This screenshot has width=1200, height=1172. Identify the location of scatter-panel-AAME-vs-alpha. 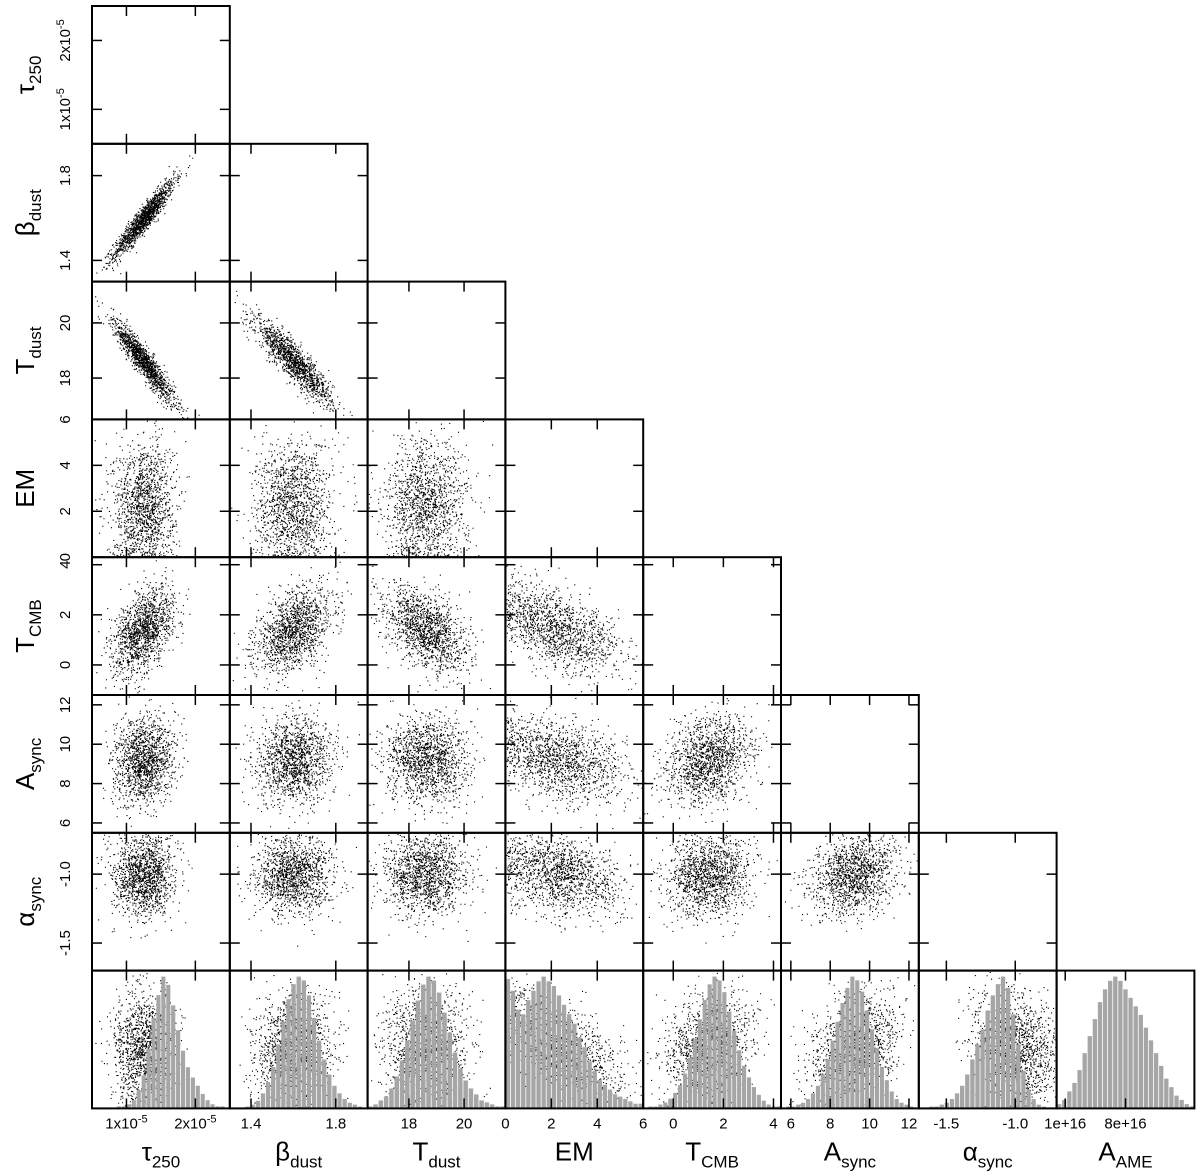
(1006, 1039).